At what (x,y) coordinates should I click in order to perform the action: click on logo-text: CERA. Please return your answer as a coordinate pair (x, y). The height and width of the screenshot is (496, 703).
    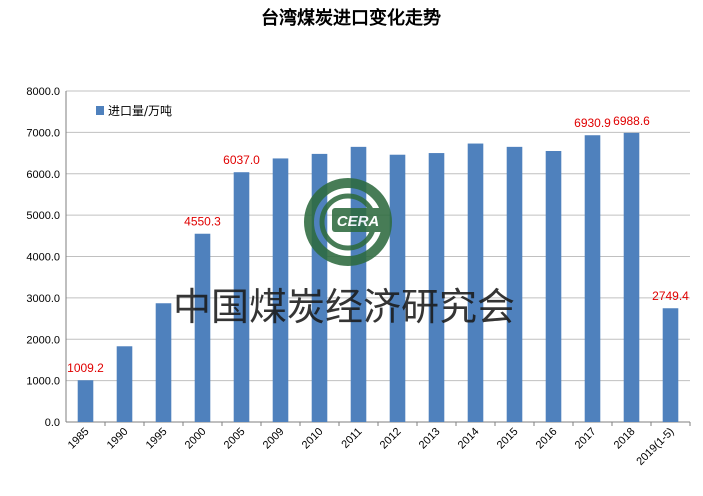
    Looking at the image, I should click on (358, 221).